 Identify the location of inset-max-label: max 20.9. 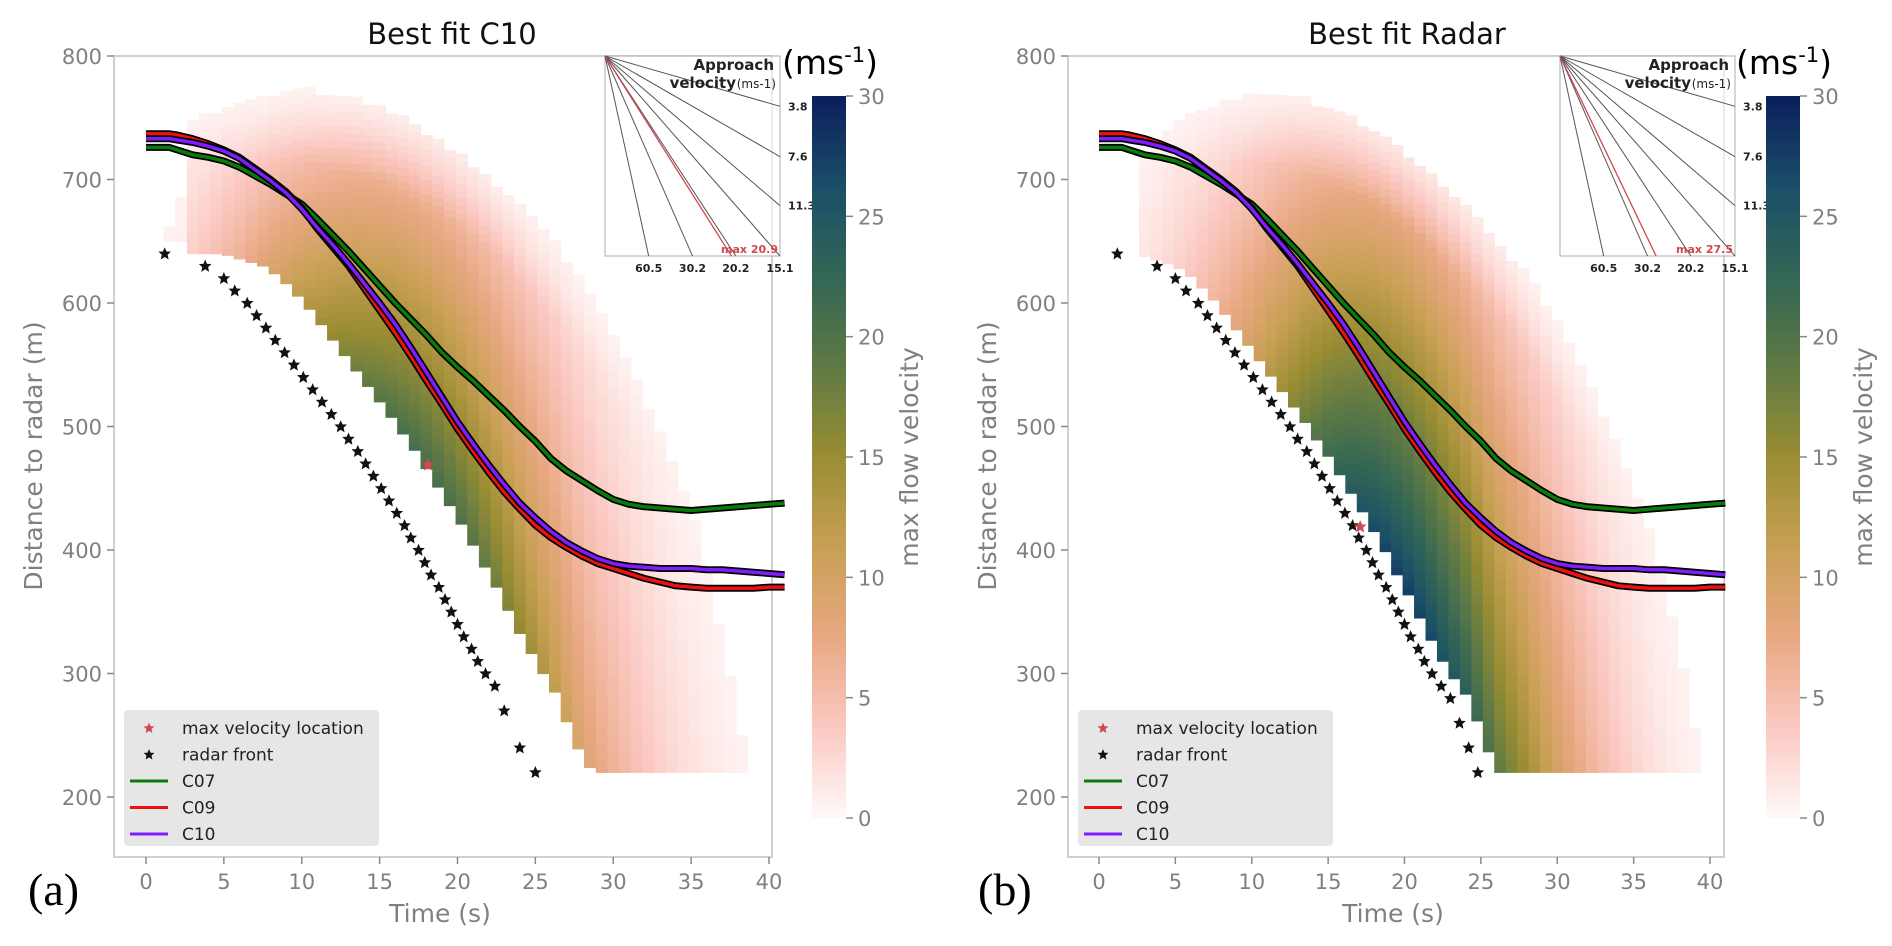
(749, 249).